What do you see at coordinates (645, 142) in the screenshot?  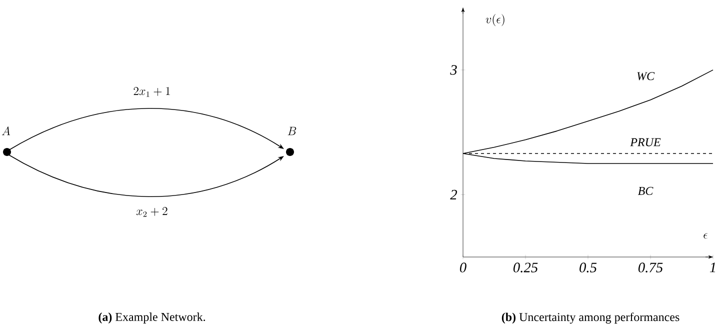 I see `series-label: PRUE` at bounding box center [645, 142].